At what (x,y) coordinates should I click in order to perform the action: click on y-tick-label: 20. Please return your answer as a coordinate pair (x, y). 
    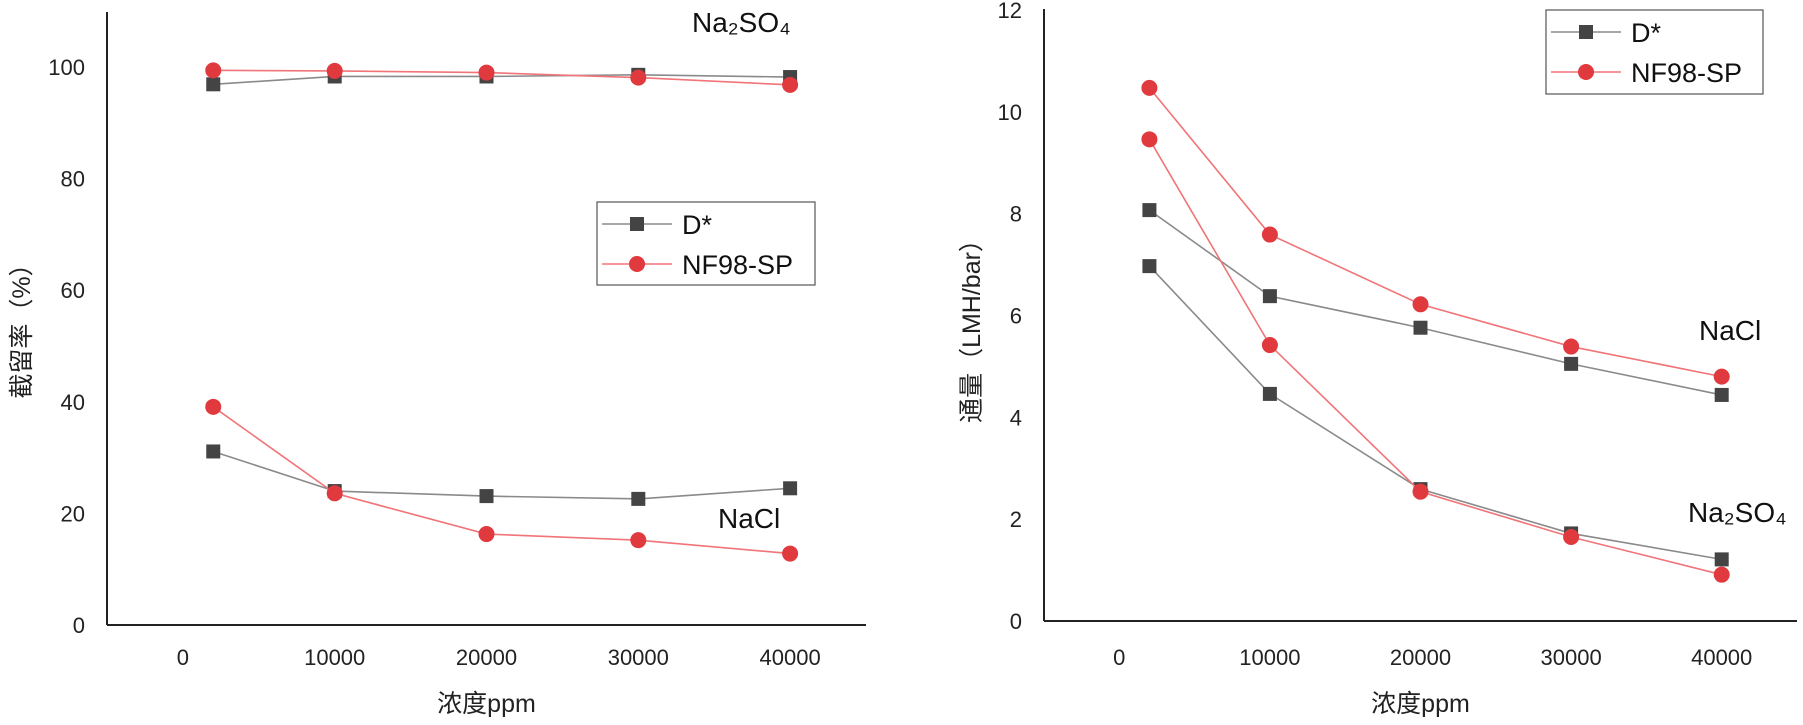
    Looking at the image, I should click on (73, 513).